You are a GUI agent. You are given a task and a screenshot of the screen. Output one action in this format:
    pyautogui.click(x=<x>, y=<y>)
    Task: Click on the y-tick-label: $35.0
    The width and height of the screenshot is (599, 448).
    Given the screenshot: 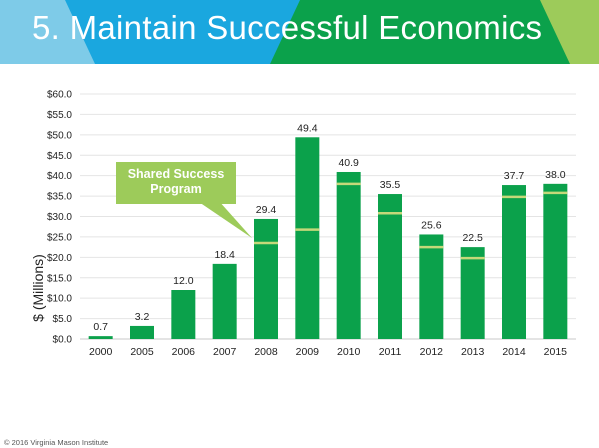 What is the action you would take?
    pyautogui.click(x=59, y=197)
    